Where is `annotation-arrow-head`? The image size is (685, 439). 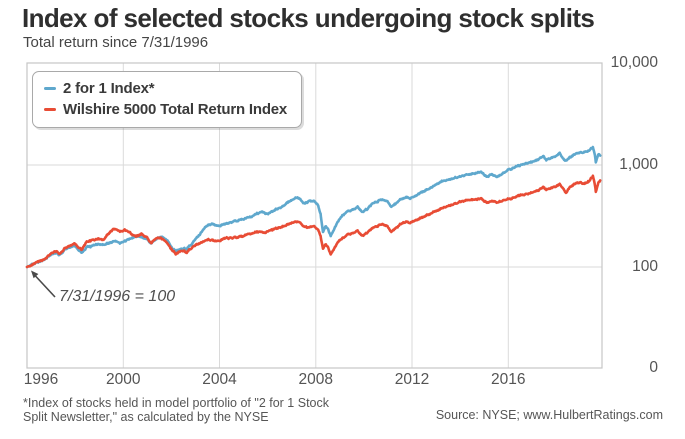
annotation-arrow-head is located at coordinates (35, 274).